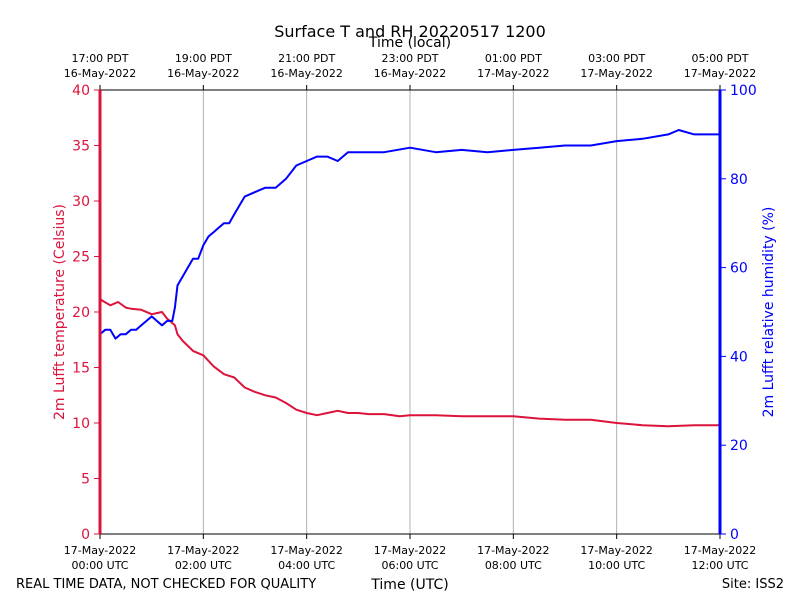  Describe the element at coordinates (85, 480) in the screenshot. I see `y-left-tick-label: 5` at that location.